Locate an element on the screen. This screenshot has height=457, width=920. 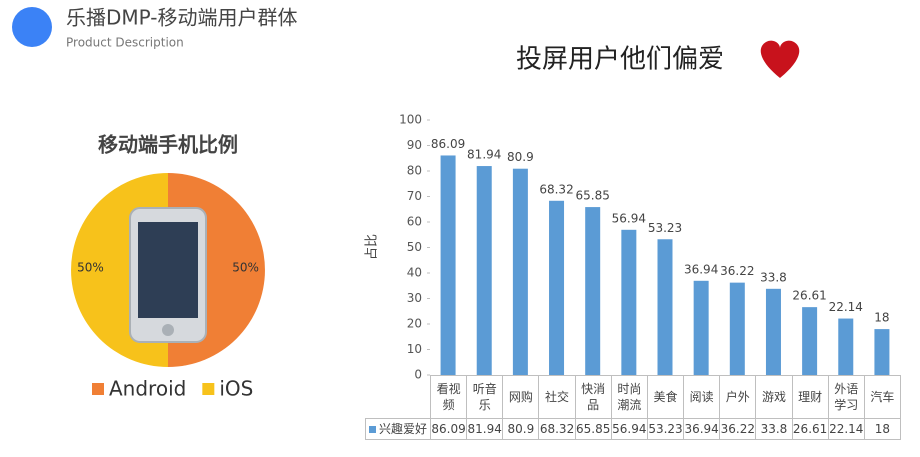
data-label: 86.09 is located at coordinates (448, 144).